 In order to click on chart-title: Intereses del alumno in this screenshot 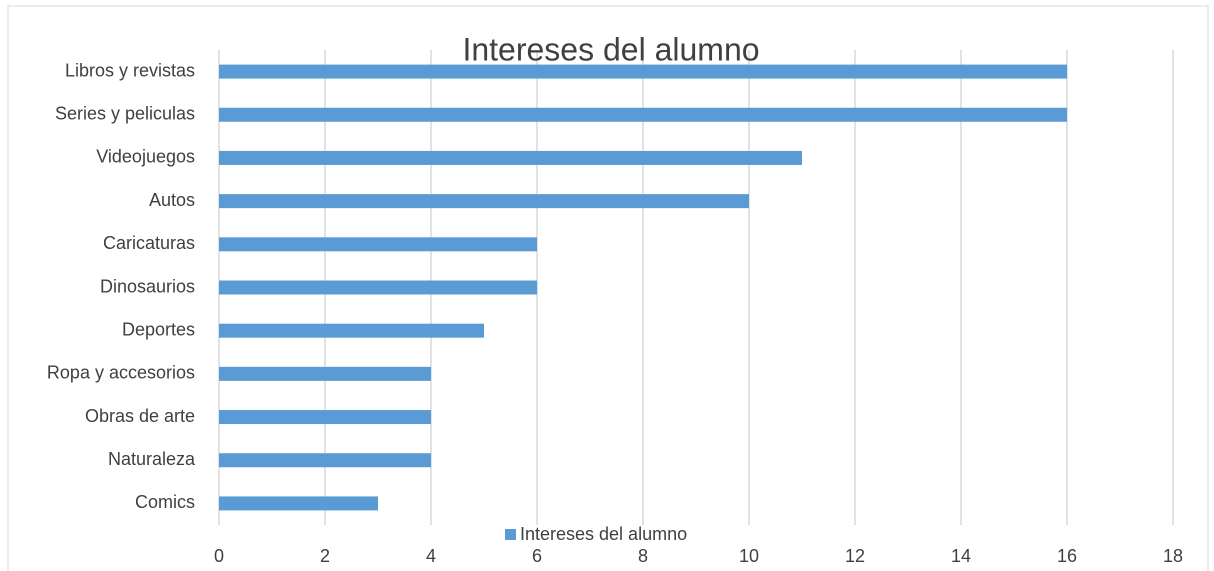, I will do `click(610, 49)`.